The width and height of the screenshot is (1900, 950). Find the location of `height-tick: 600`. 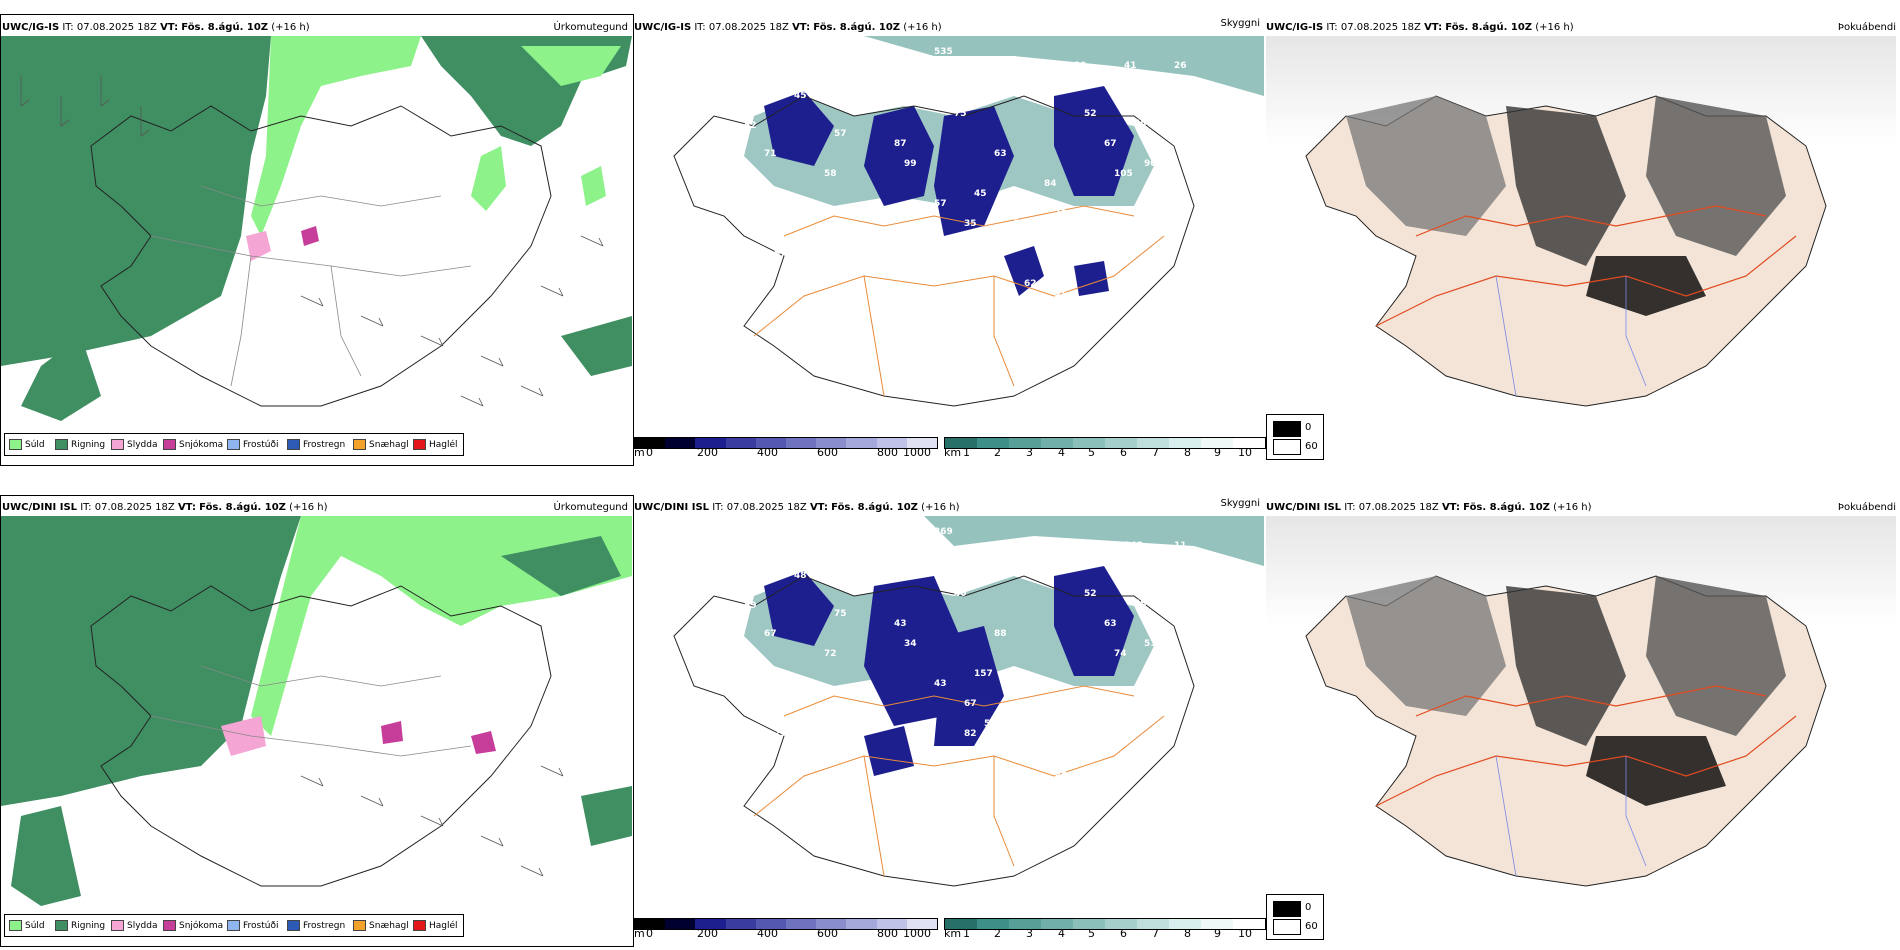

height-tick: 600 is located at coordinates (827, 452).